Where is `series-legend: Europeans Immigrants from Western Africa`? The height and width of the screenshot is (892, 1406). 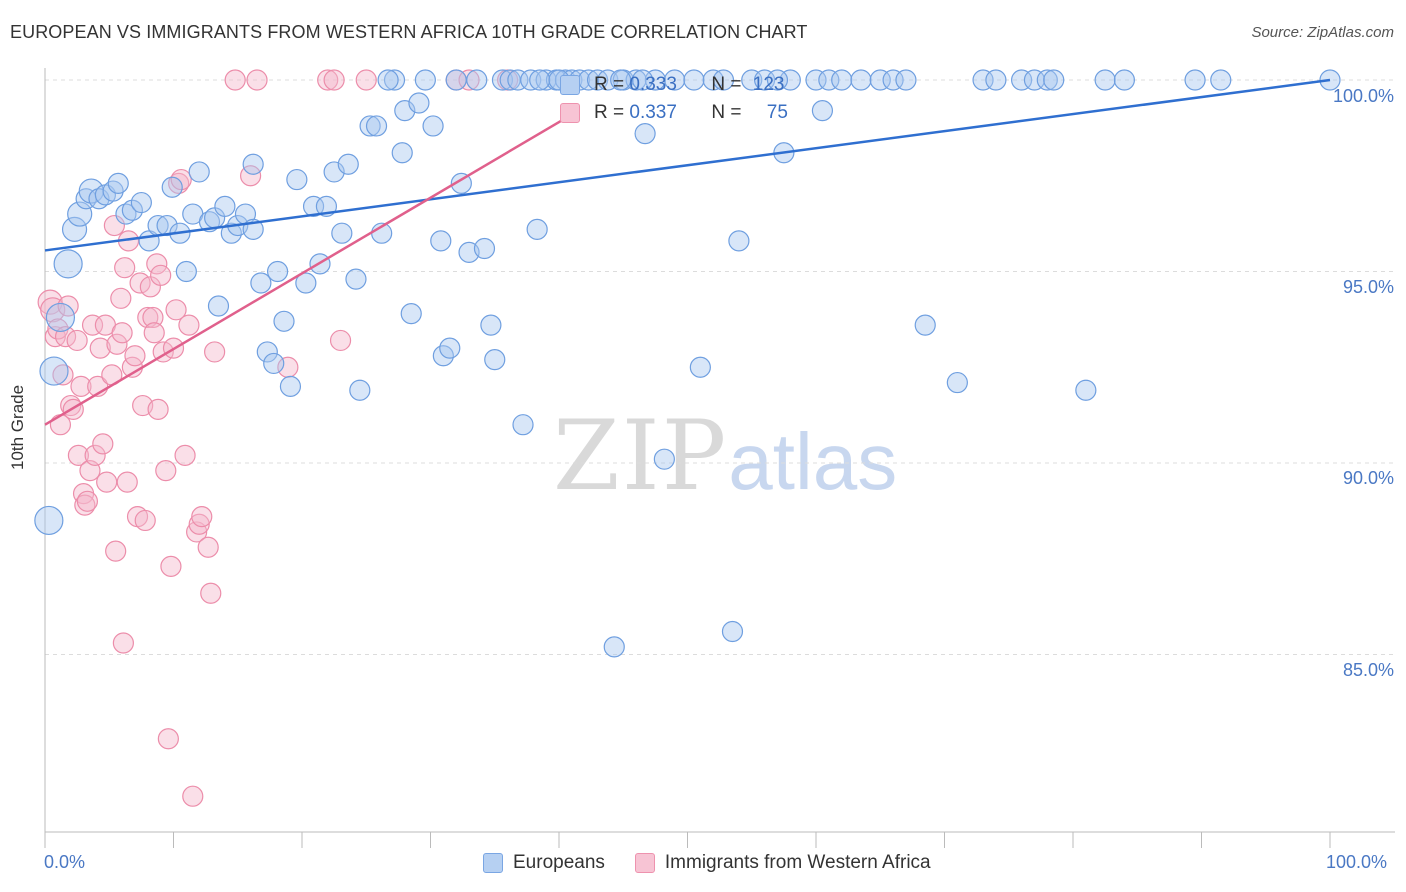
series-legend: Europeans Immigrants from Western Africa is located at coordinates (722, 863).